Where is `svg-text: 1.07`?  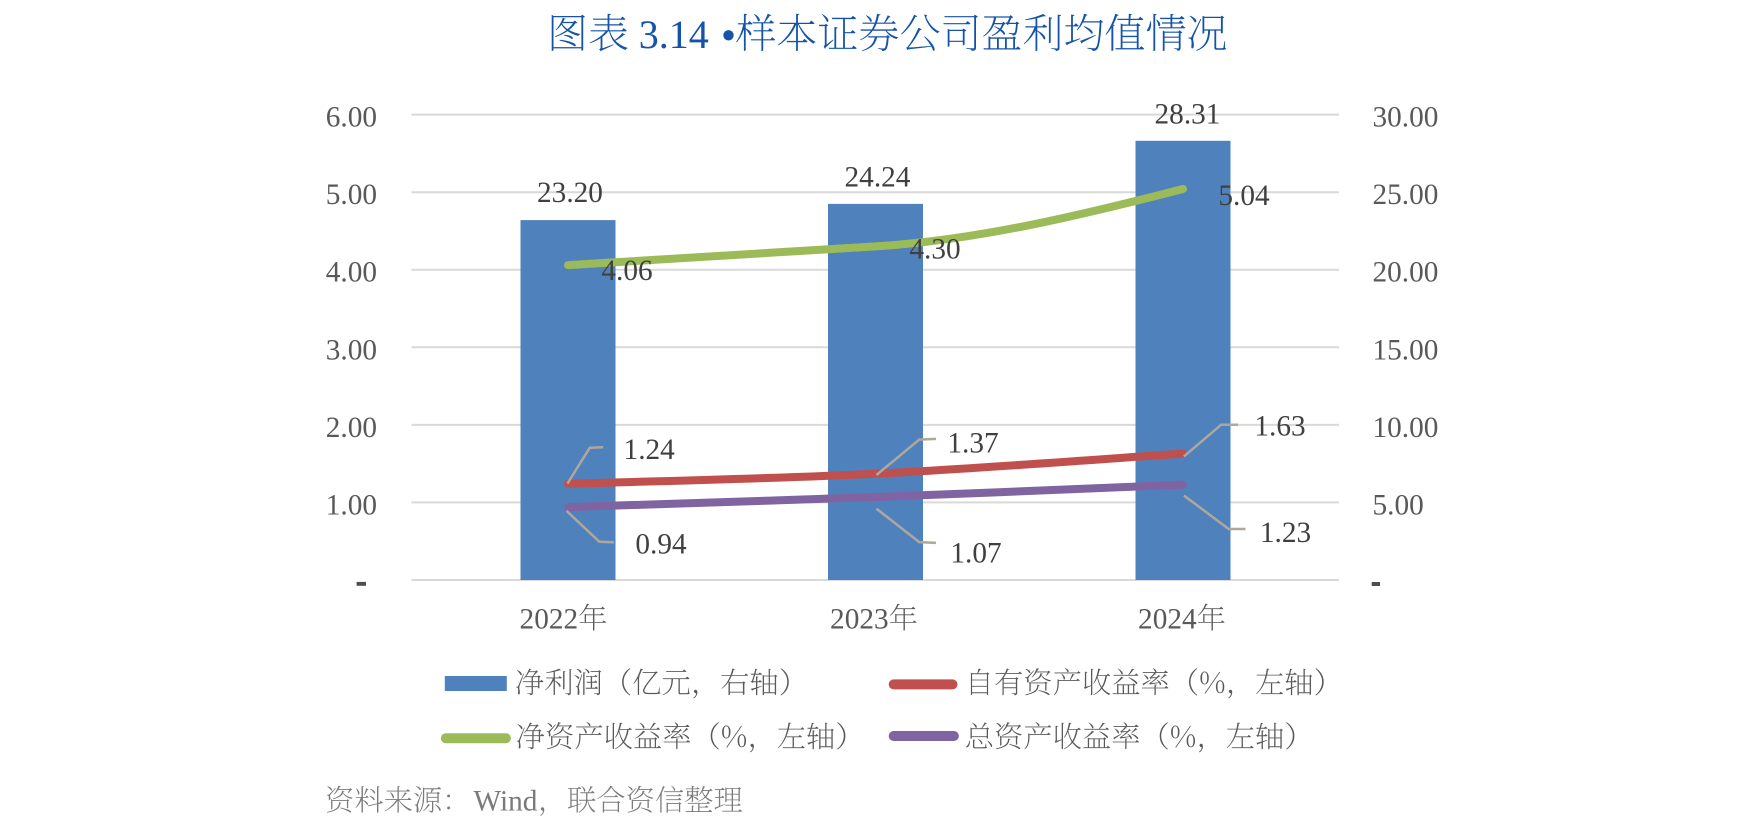
svg-text: 1.07 is located at coordinates (975, 554).